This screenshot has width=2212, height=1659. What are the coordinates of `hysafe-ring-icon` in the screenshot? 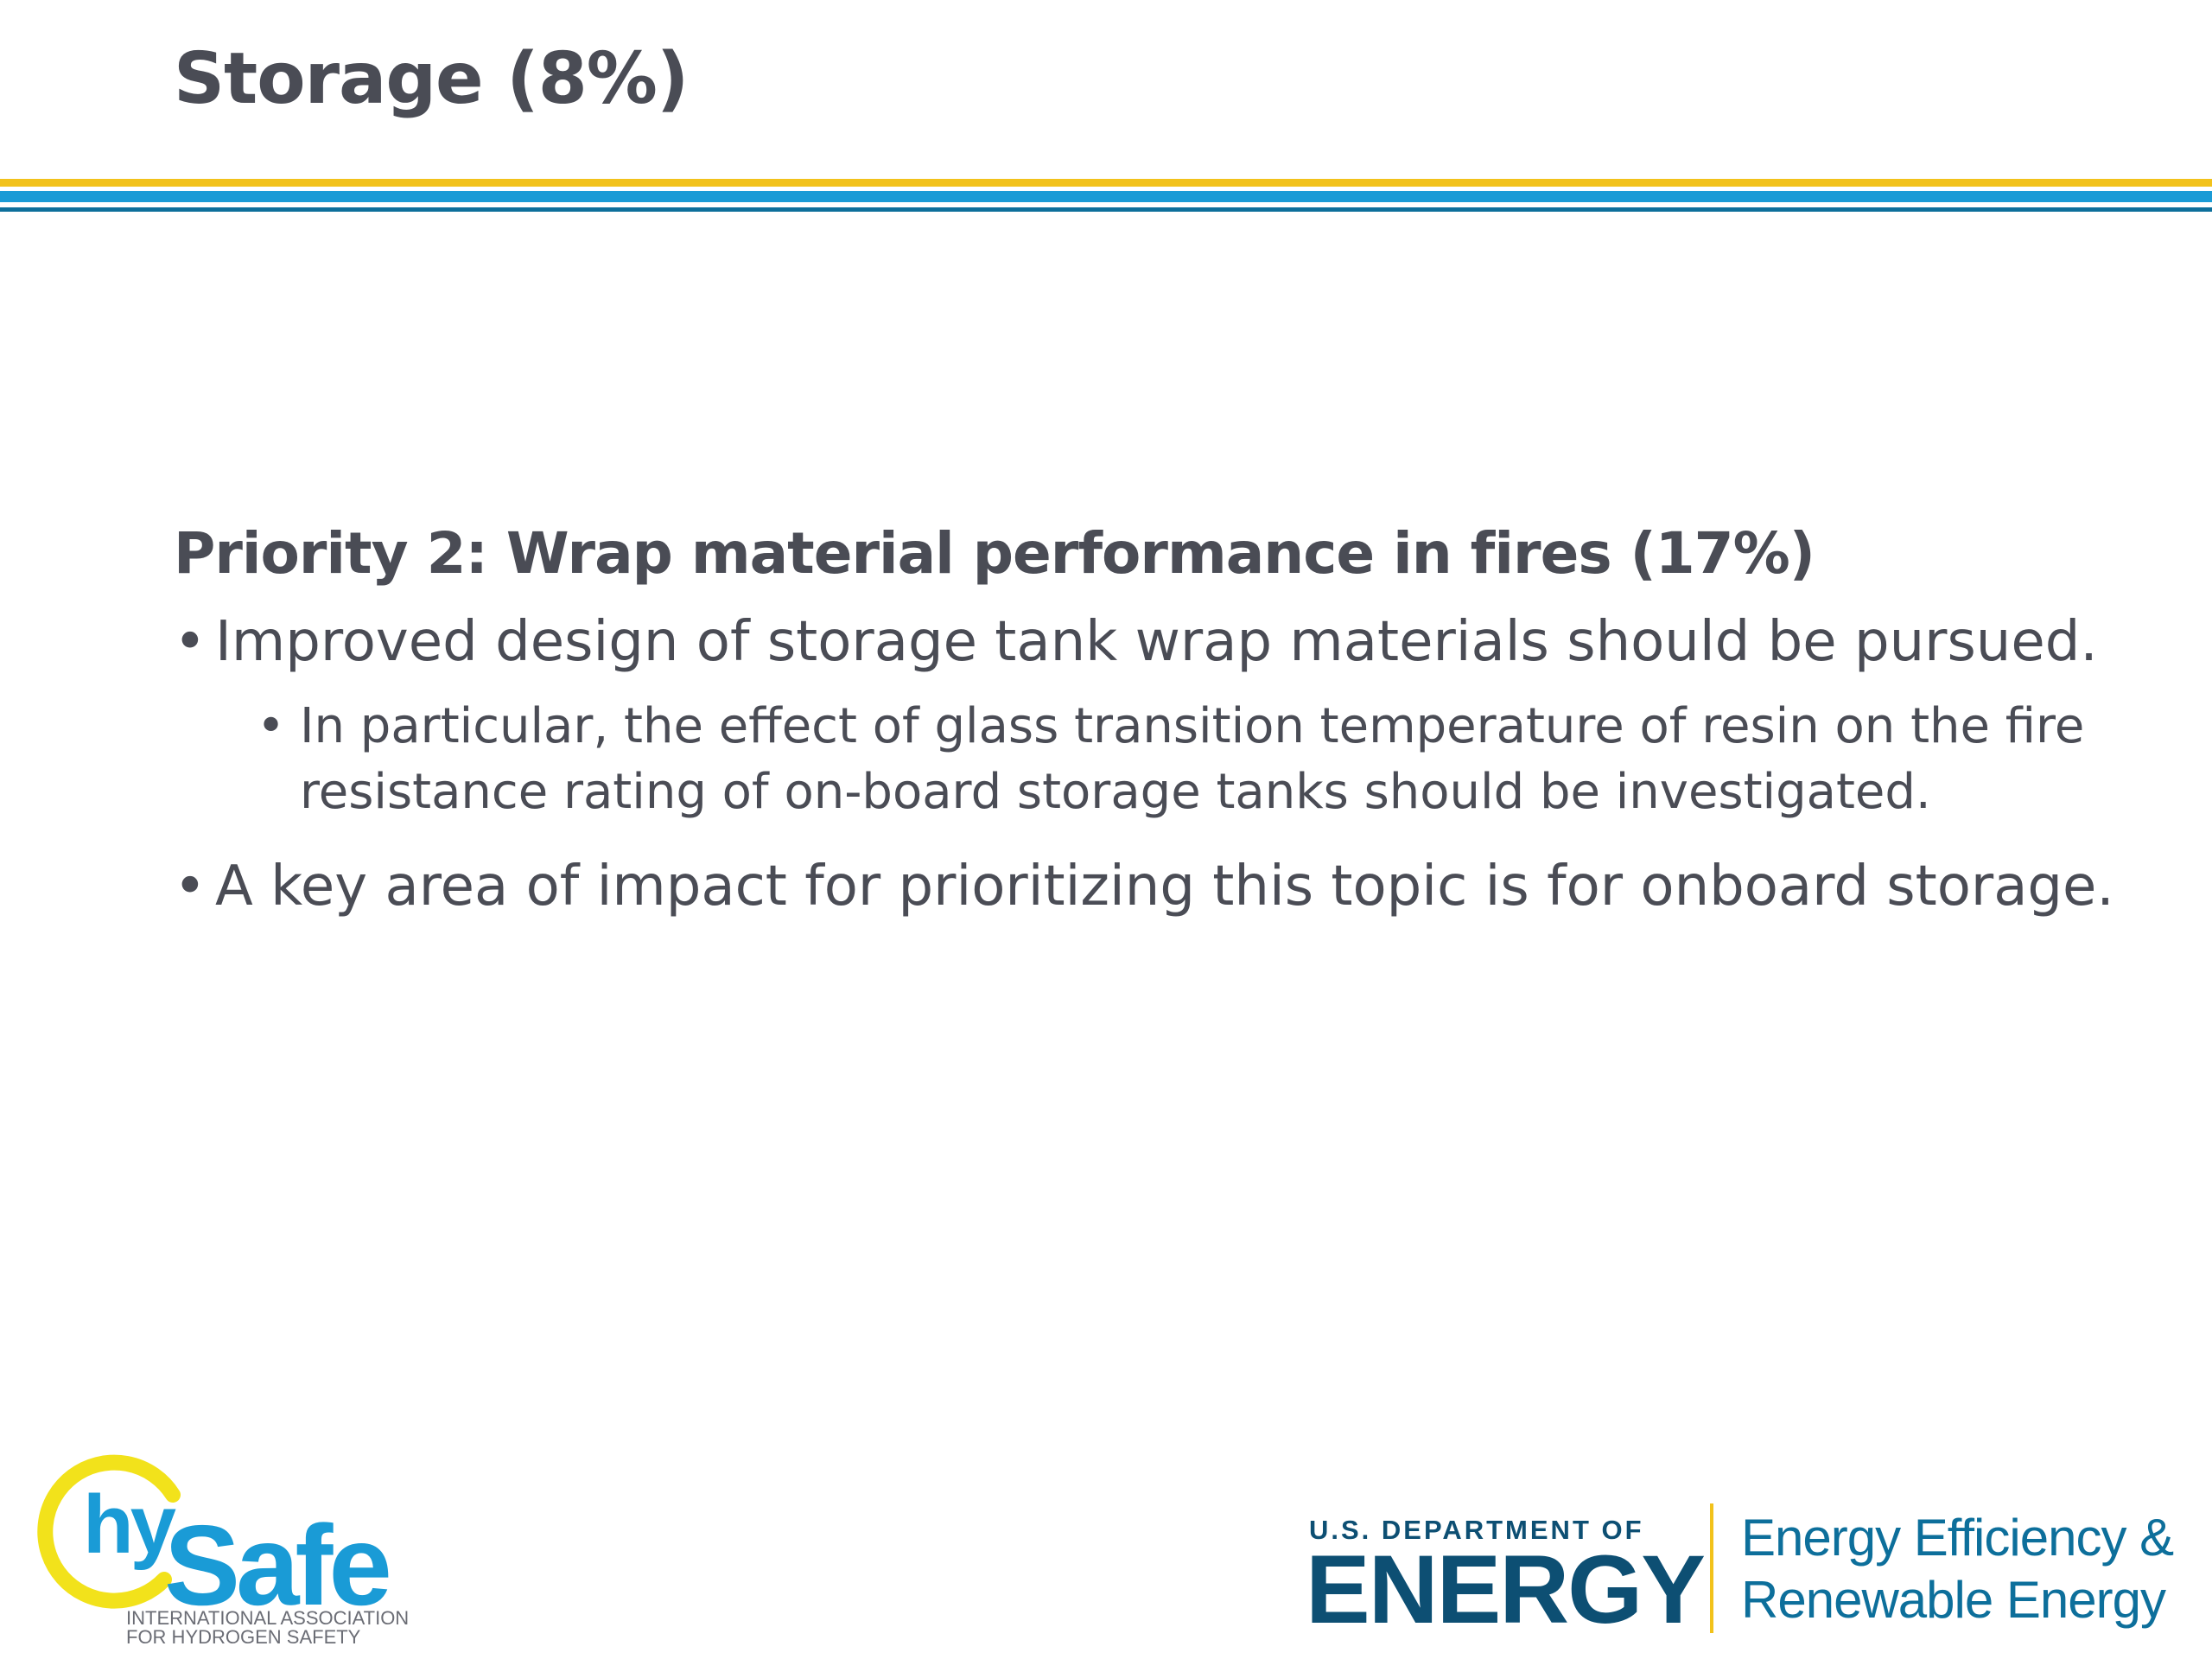 It's located at (109, 1531).